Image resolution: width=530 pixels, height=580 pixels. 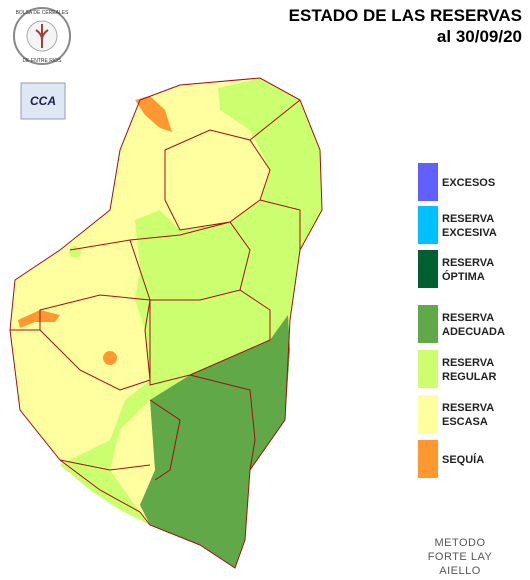 What do you see at coordinates (463, 459) in the screenshot?
I see `legend-label: SEQUÍA` at bounding box center [463, 459].